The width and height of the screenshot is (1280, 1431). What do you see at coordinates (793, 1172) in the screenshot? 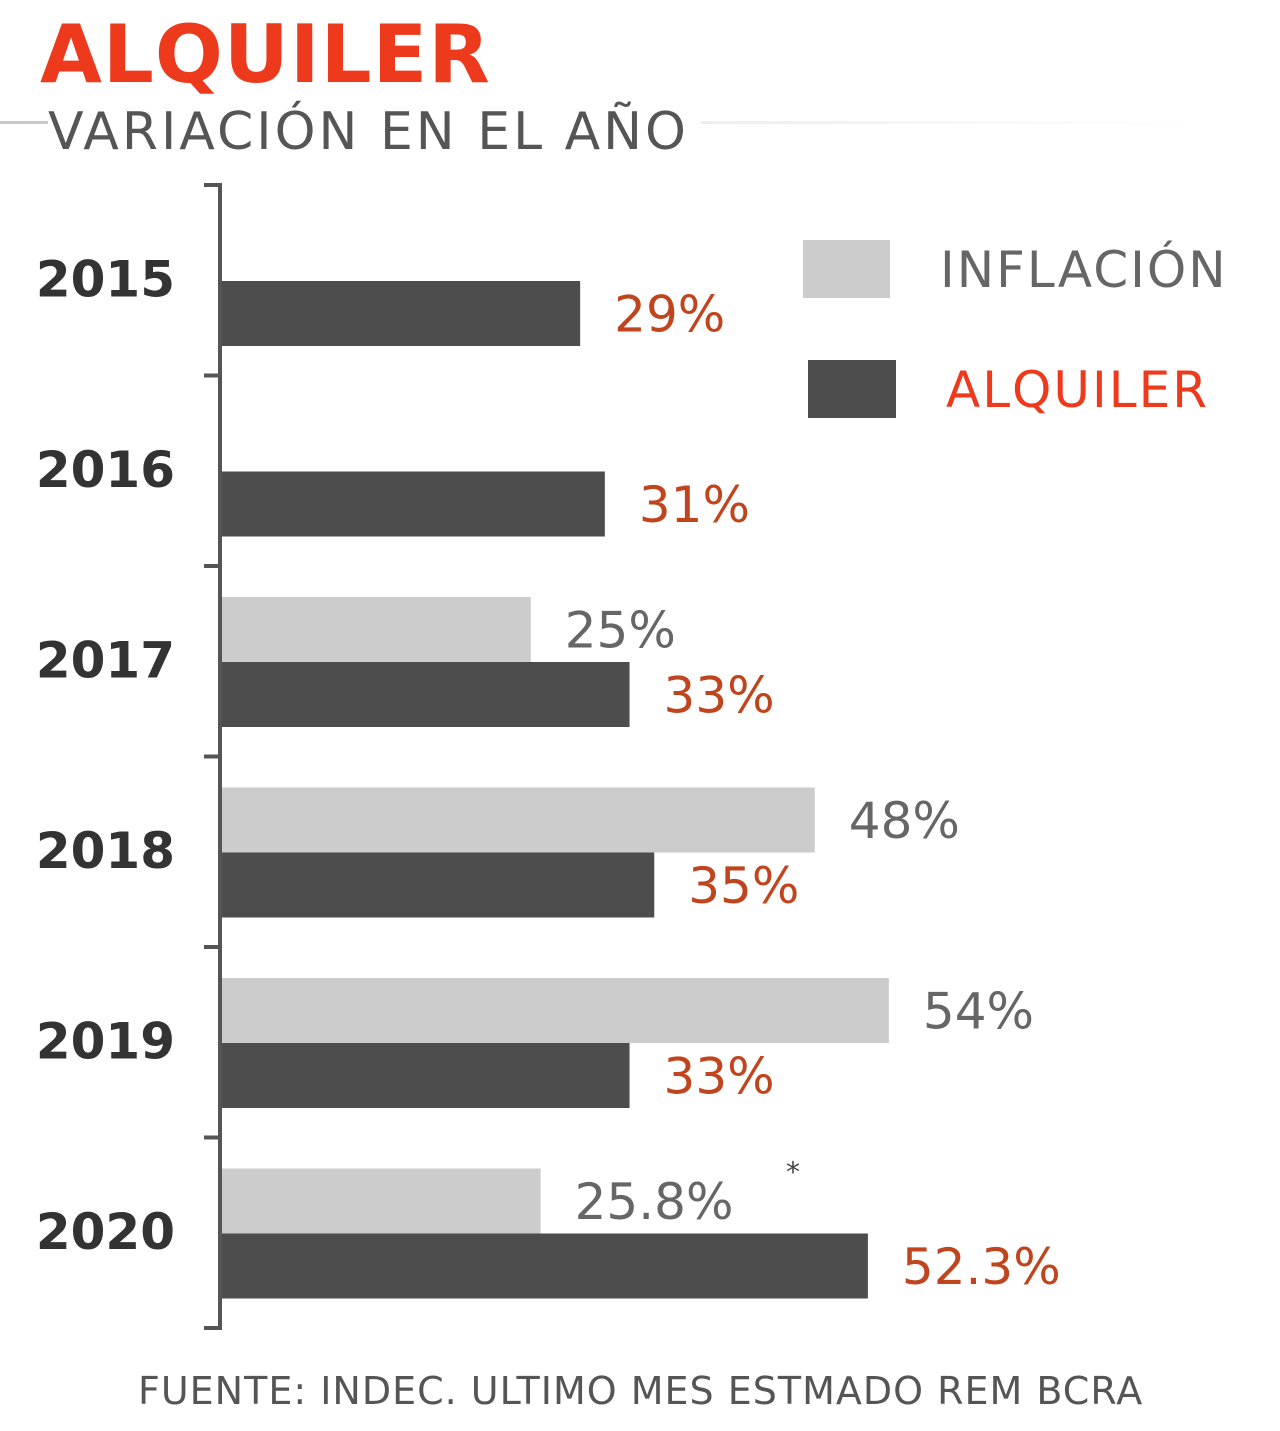
I see `annotation-asterisk: *` at bounding box center [793, 1172].